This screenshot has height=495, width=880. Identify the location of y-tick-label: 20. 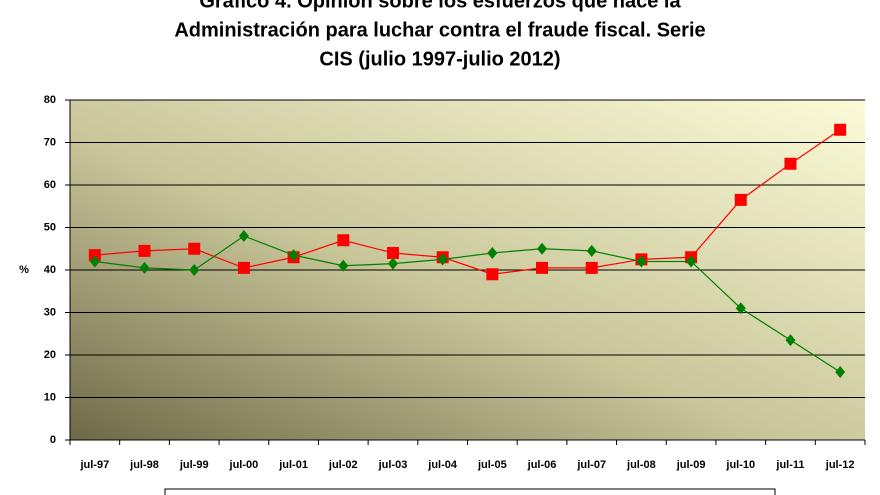
(50, 355).